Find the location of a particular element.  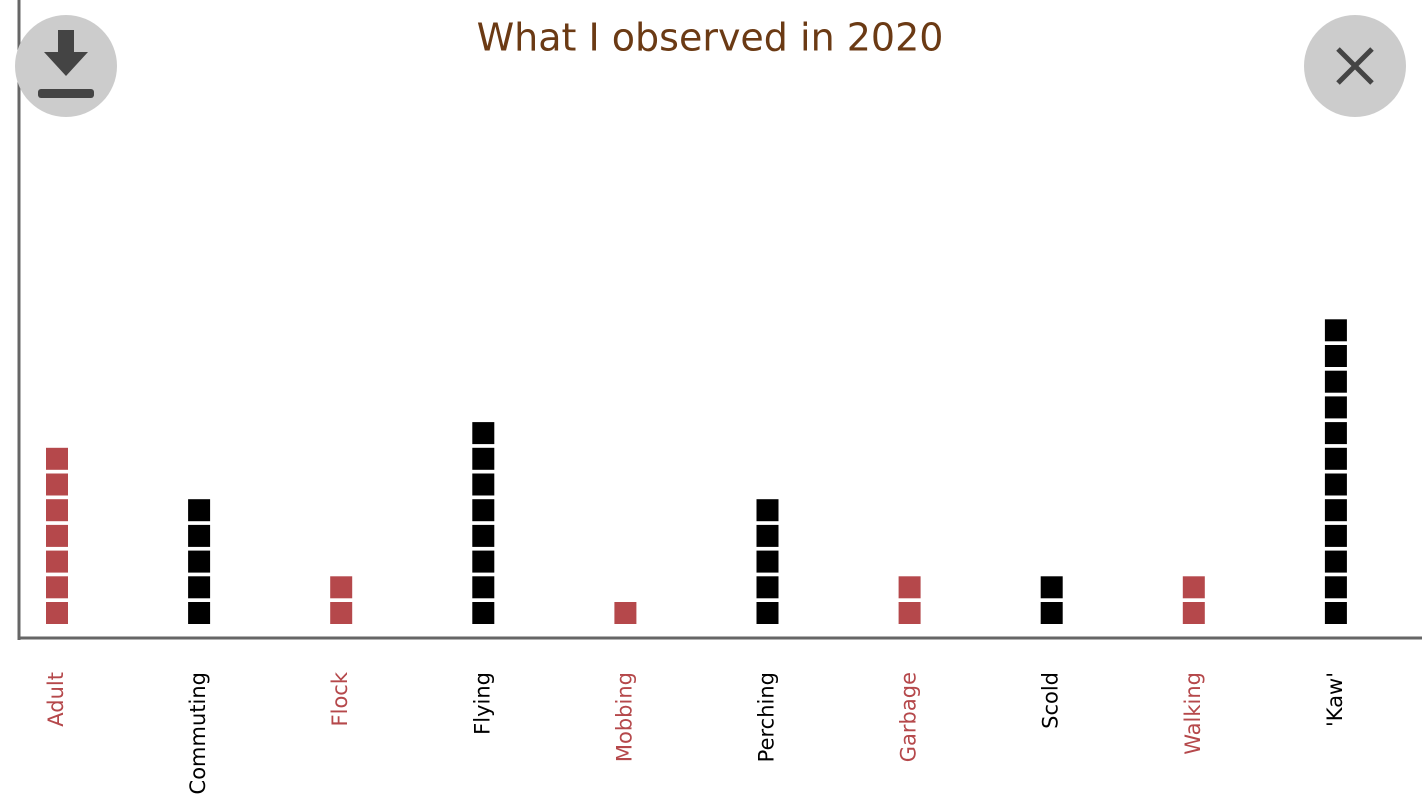

category-label: Garbage is located at coordinates (909, 717).